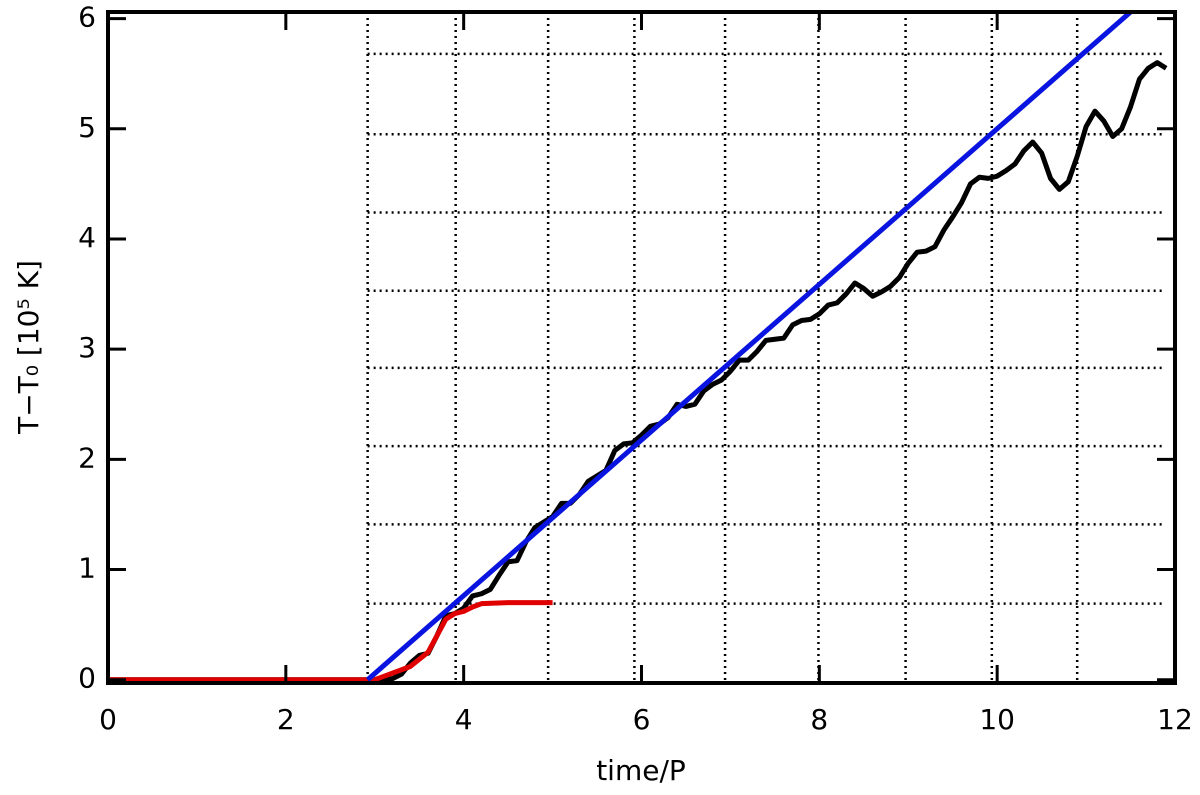  What do you see at coordinates (330, 641) in the screenshot?
I see `series-line` at bounding box center [330, 641].